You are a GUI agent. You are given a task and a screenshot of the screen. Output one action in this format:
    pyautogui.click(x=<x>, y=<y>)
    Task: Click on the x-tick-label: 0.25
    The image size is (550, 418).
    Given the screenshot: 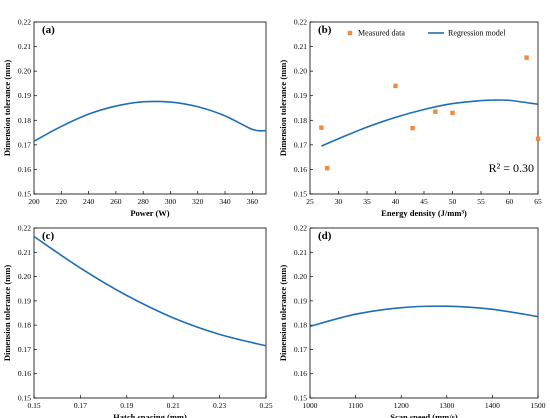 What is the action you would take?
    pyautogui.click(x=265, y=405)
    